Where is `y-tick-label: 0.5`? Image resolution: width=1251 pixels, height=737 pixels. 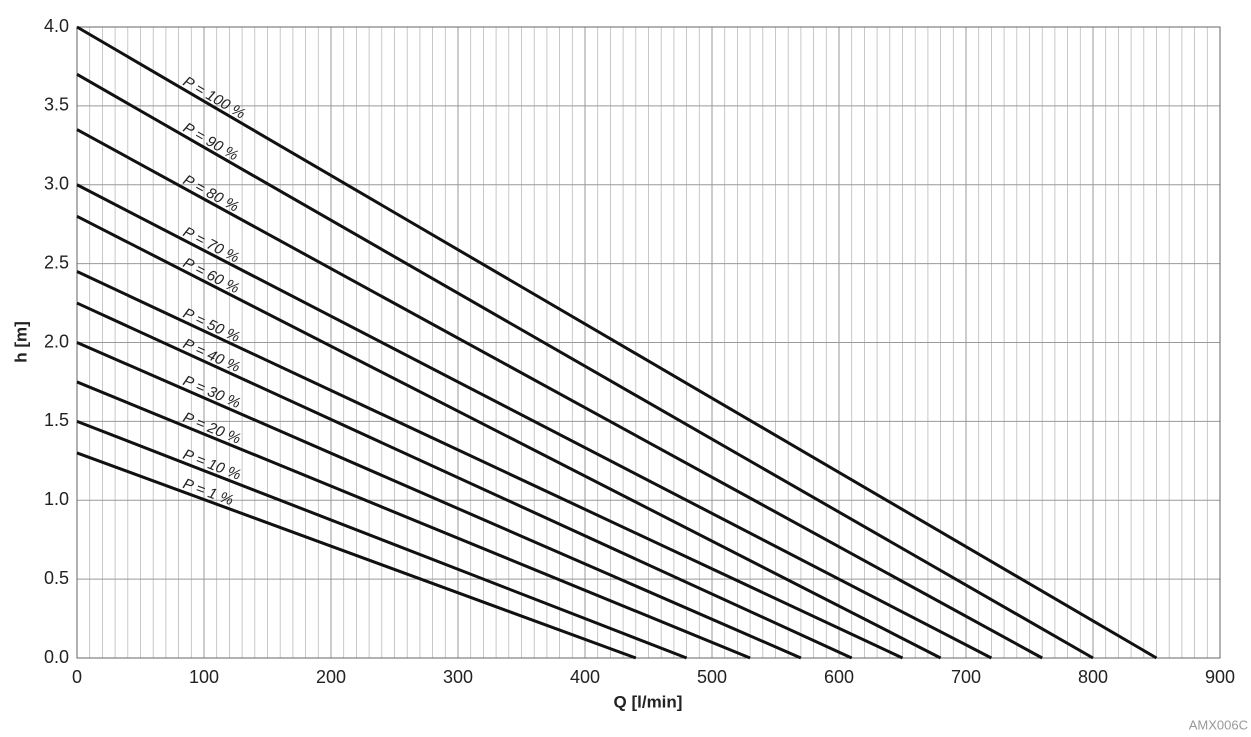
y-tick-label: 0.5 is located at coordinates (56, 578).